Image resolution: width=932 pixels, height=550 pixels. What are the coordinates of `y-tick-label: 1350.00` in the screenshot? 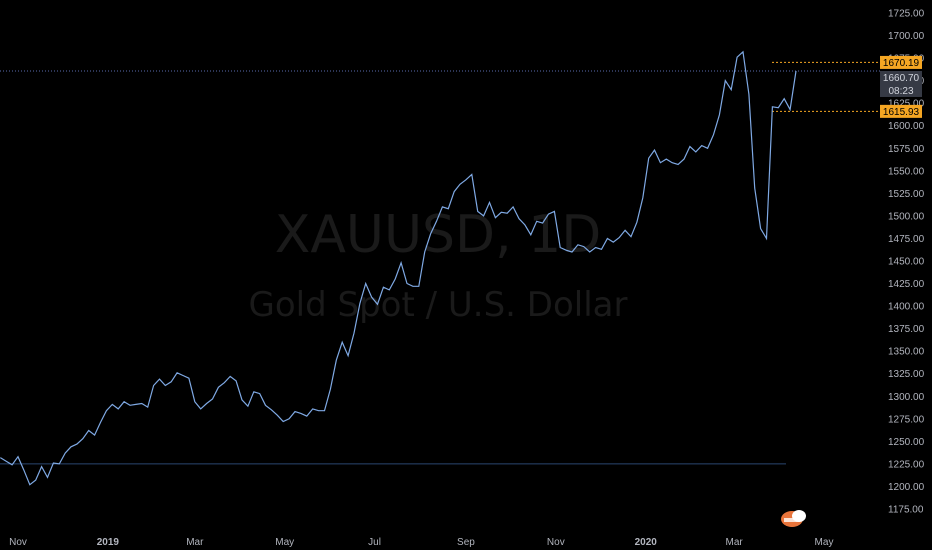 It's located at (906, 352).